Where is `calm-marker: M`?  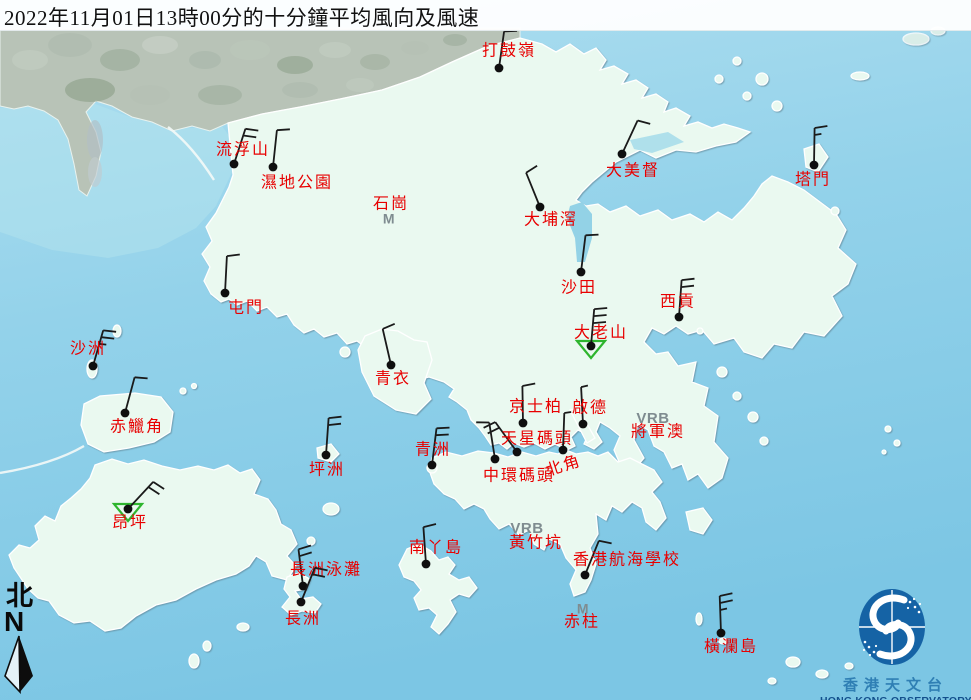 calm-marker: M is located at coordinates (583, 609).